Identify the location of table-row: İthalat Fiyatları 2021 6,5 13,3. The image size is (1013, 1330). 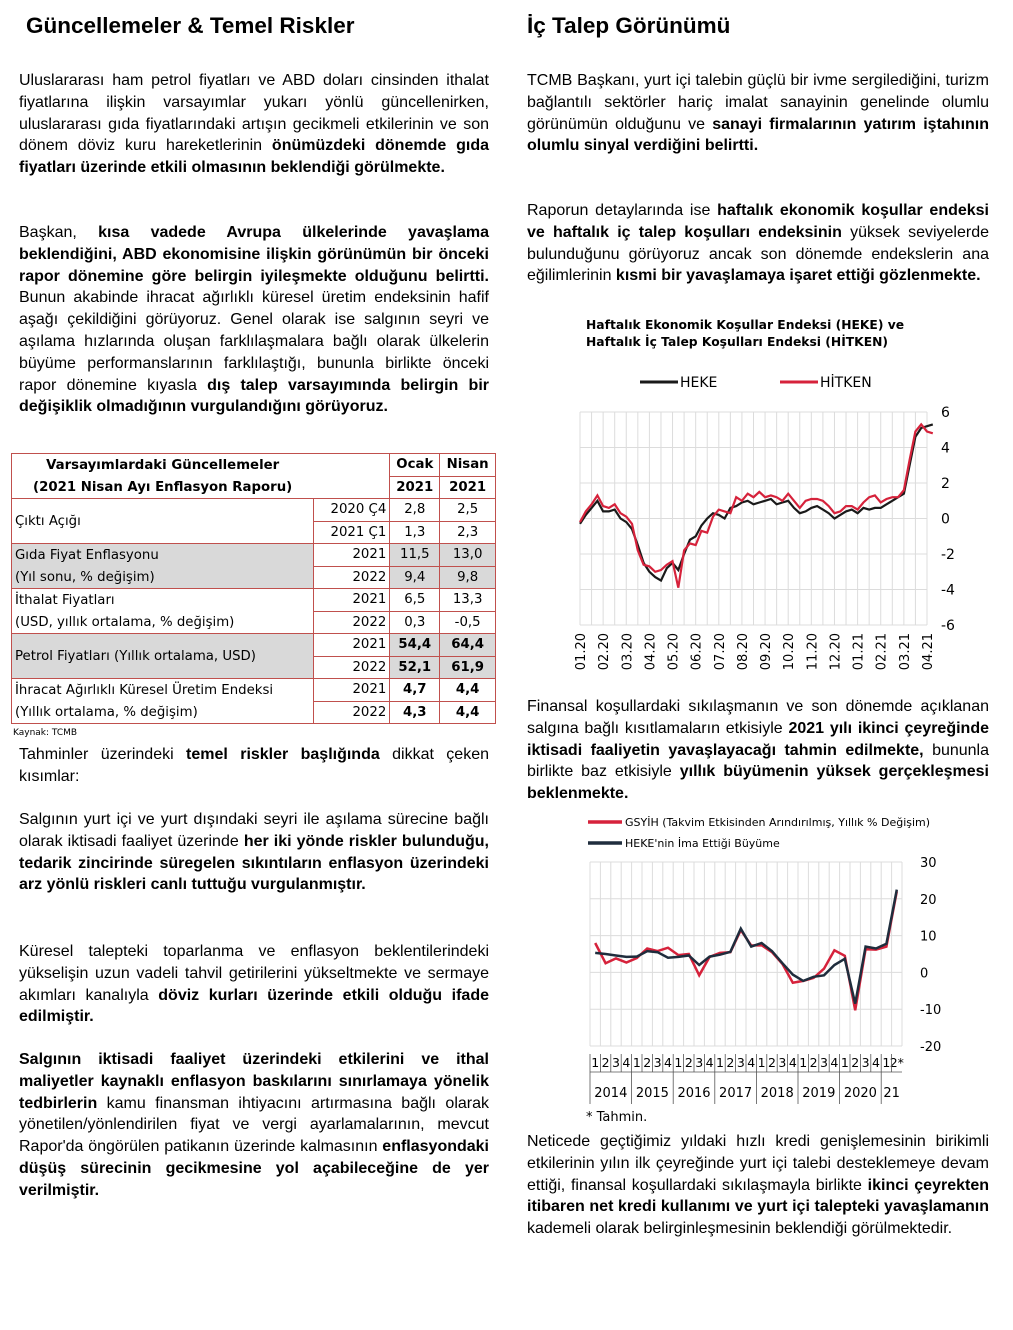
(253, 600).